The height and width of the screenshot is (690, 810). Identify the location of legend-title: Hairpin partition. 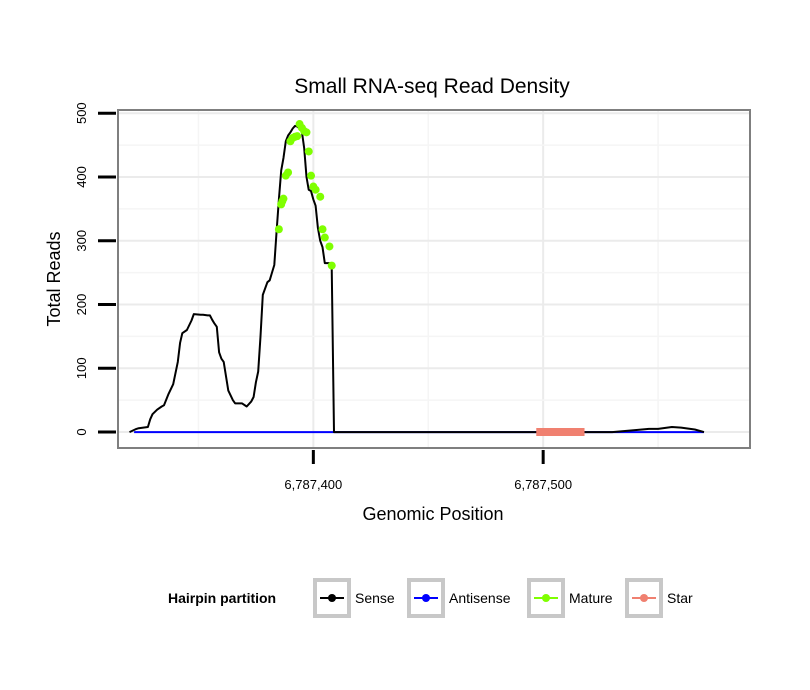
(222, 598).